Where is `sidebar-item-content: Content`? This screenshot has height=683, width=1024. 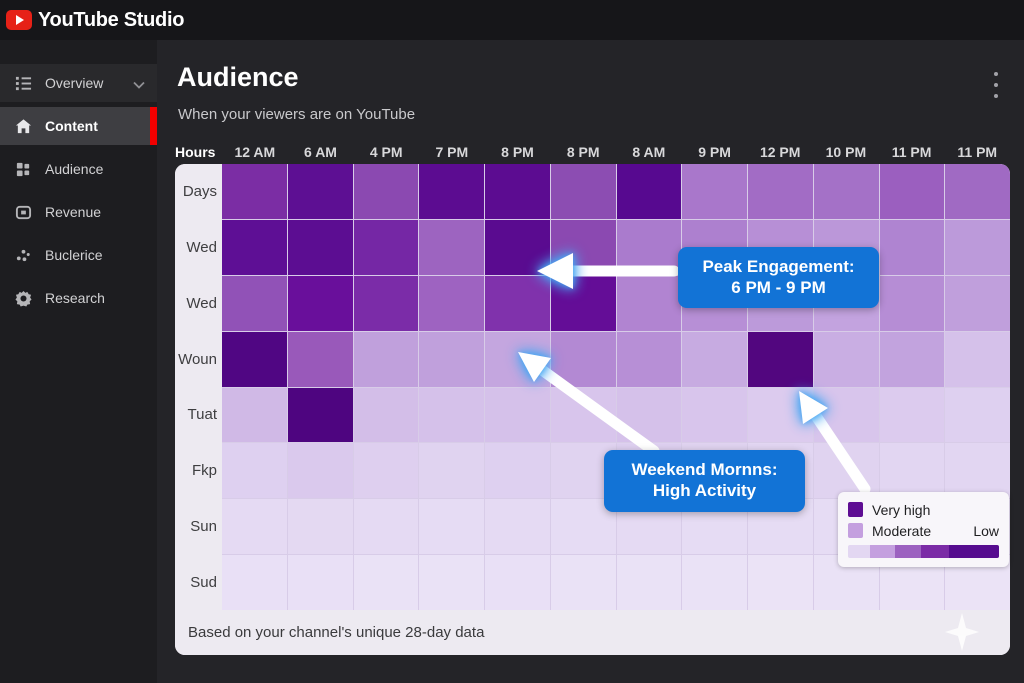
sidebar-item-content: Content is located at coordinates (78, 126).